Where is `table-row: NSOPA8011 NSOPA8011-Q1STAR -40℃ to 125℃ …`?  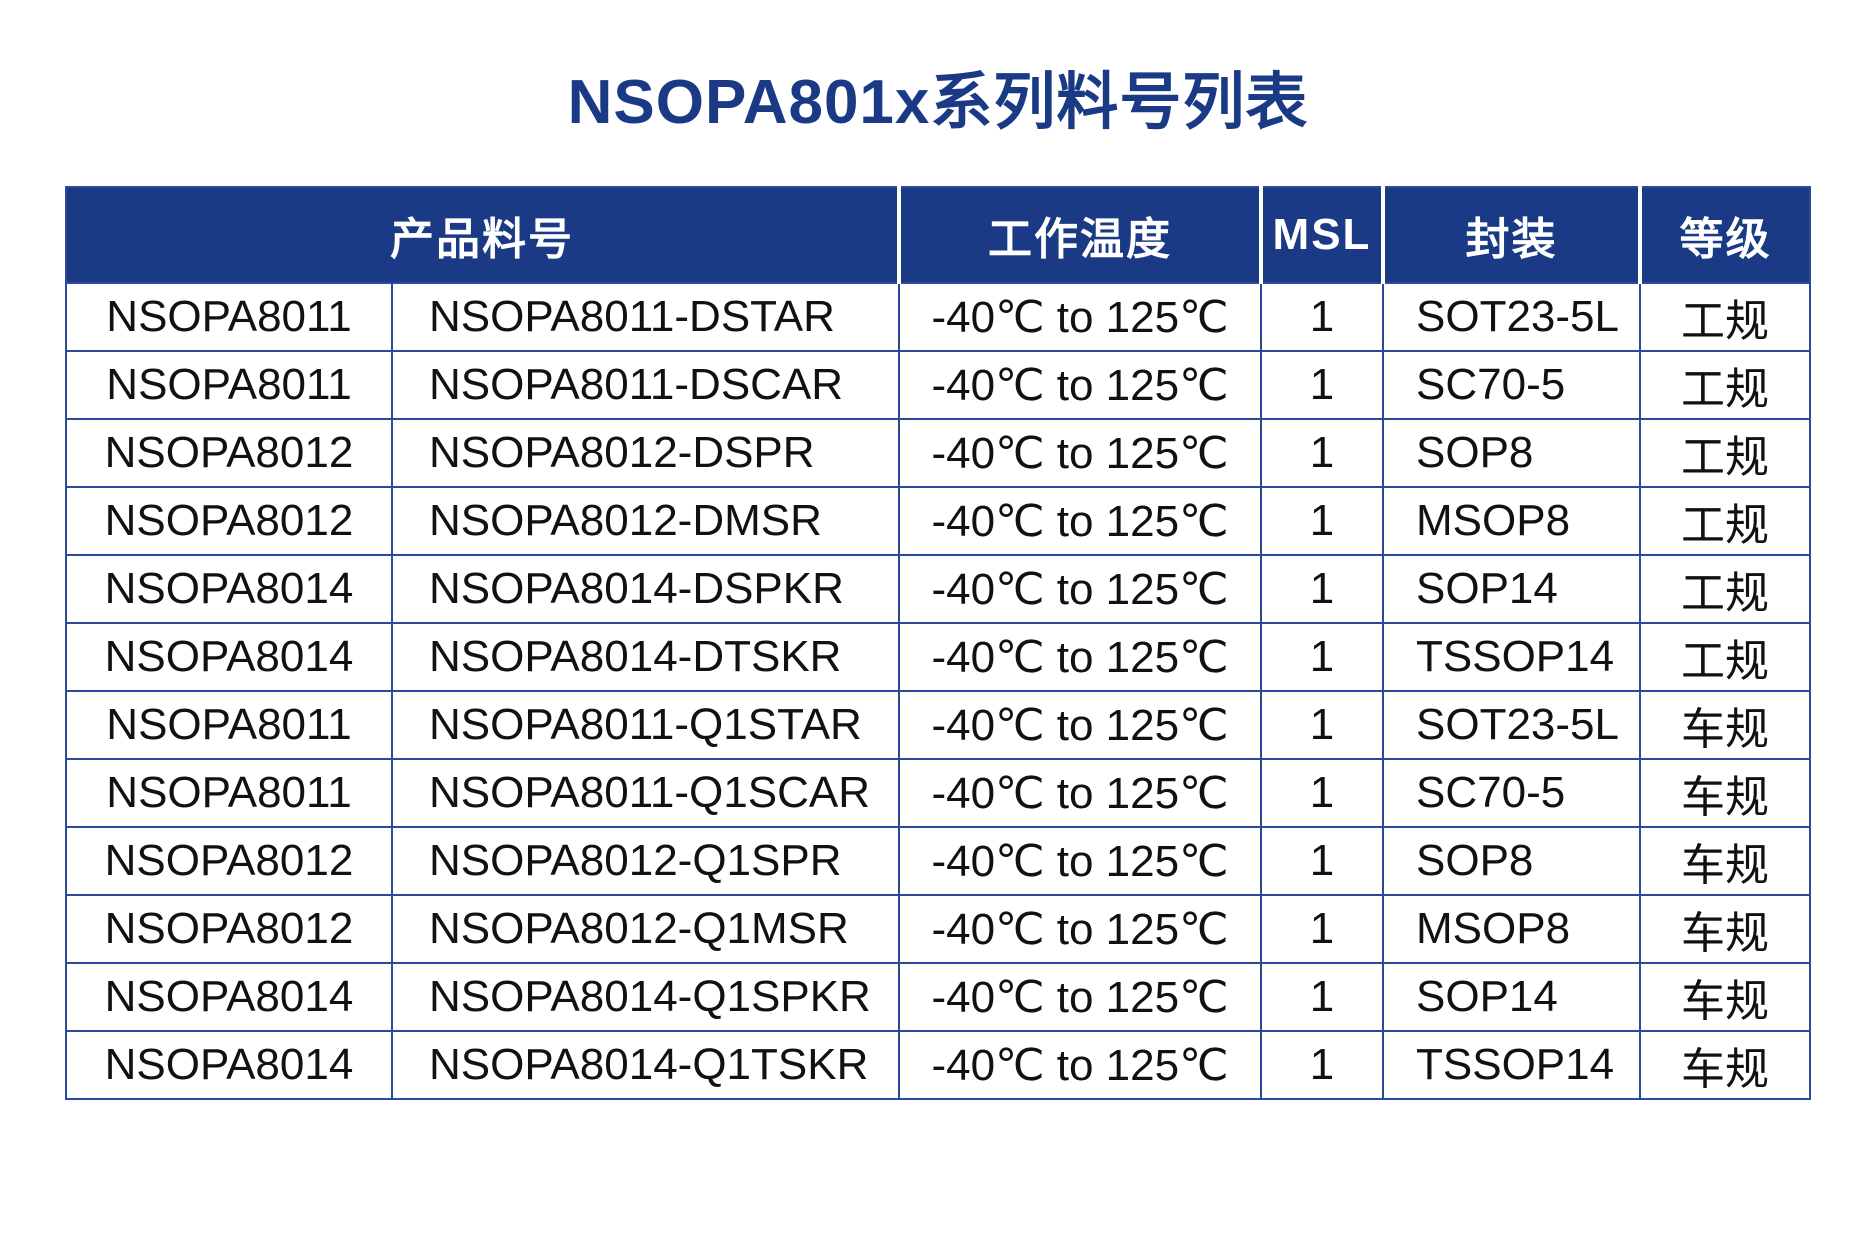 table-row: NSOPA8011 NSOPA8011-Q1STAR -40℃ to 125℃ … is located at coordinates (938, 725).